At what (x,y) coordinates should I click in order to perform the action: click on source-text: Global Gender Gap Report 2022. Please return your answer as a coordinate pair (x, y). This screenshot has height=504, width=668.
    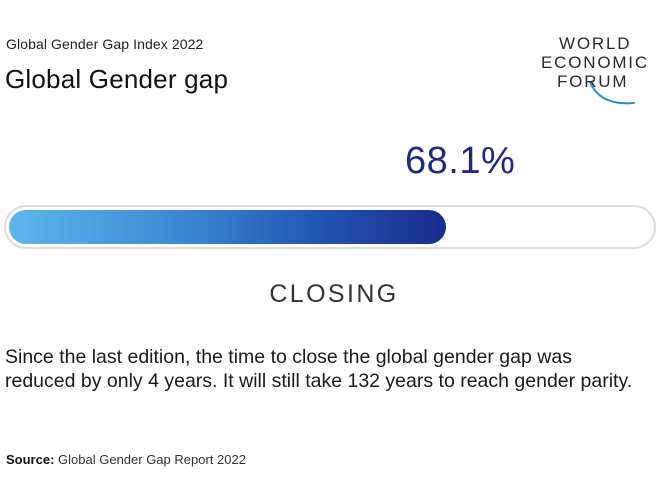
    Looking at the image, I should click on (152, 459).